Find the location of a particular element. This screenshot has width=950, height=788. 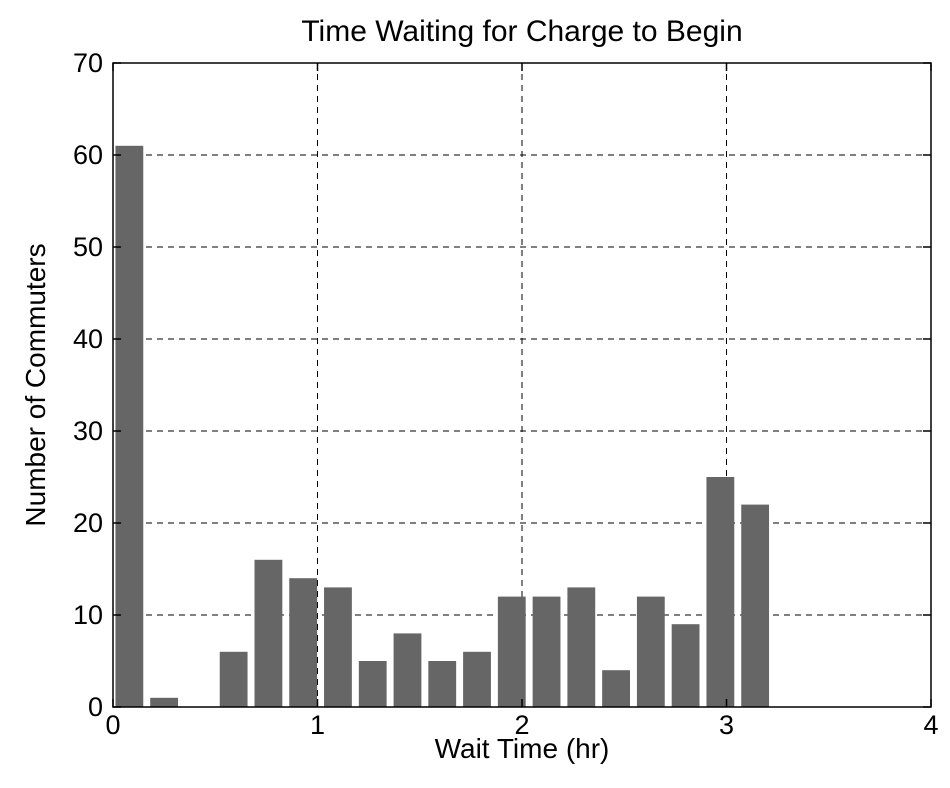

x-tick-label: 2 is located at coordinates (521, 725).